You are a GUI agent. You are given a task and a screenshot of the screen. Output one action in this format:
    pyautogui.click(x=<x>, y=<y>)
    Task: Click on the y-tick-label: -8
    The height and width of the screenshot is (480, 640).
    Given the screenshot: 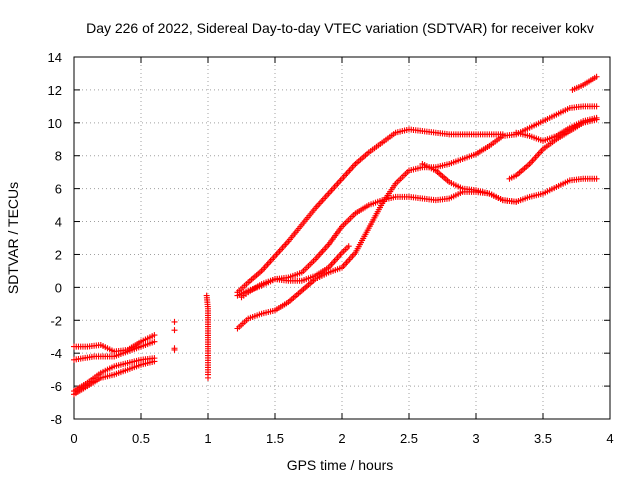 What is the action you would take?
    pyautogui.click(x=56, y=419)
    